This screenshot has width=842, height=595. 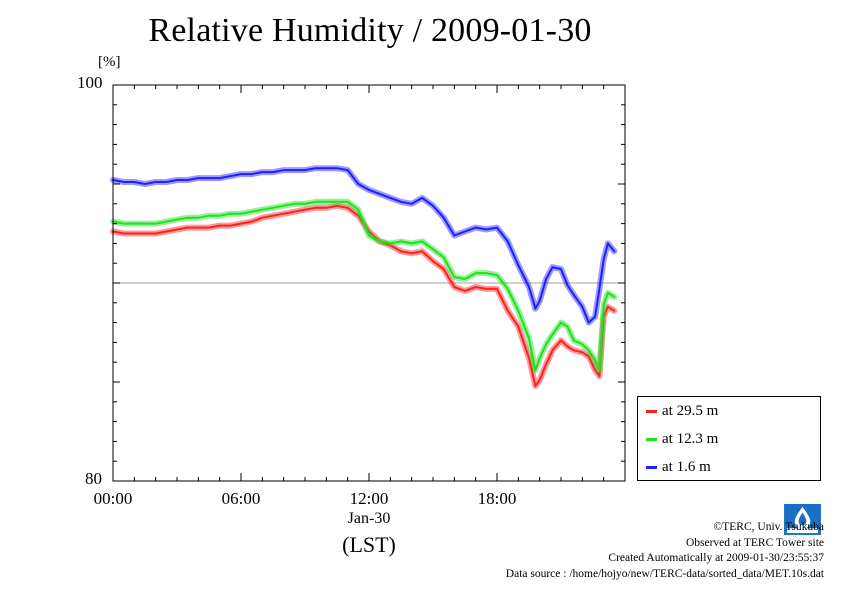 I want to click on x-tick-label-0000: 00:00, so click(x=113, y=498).